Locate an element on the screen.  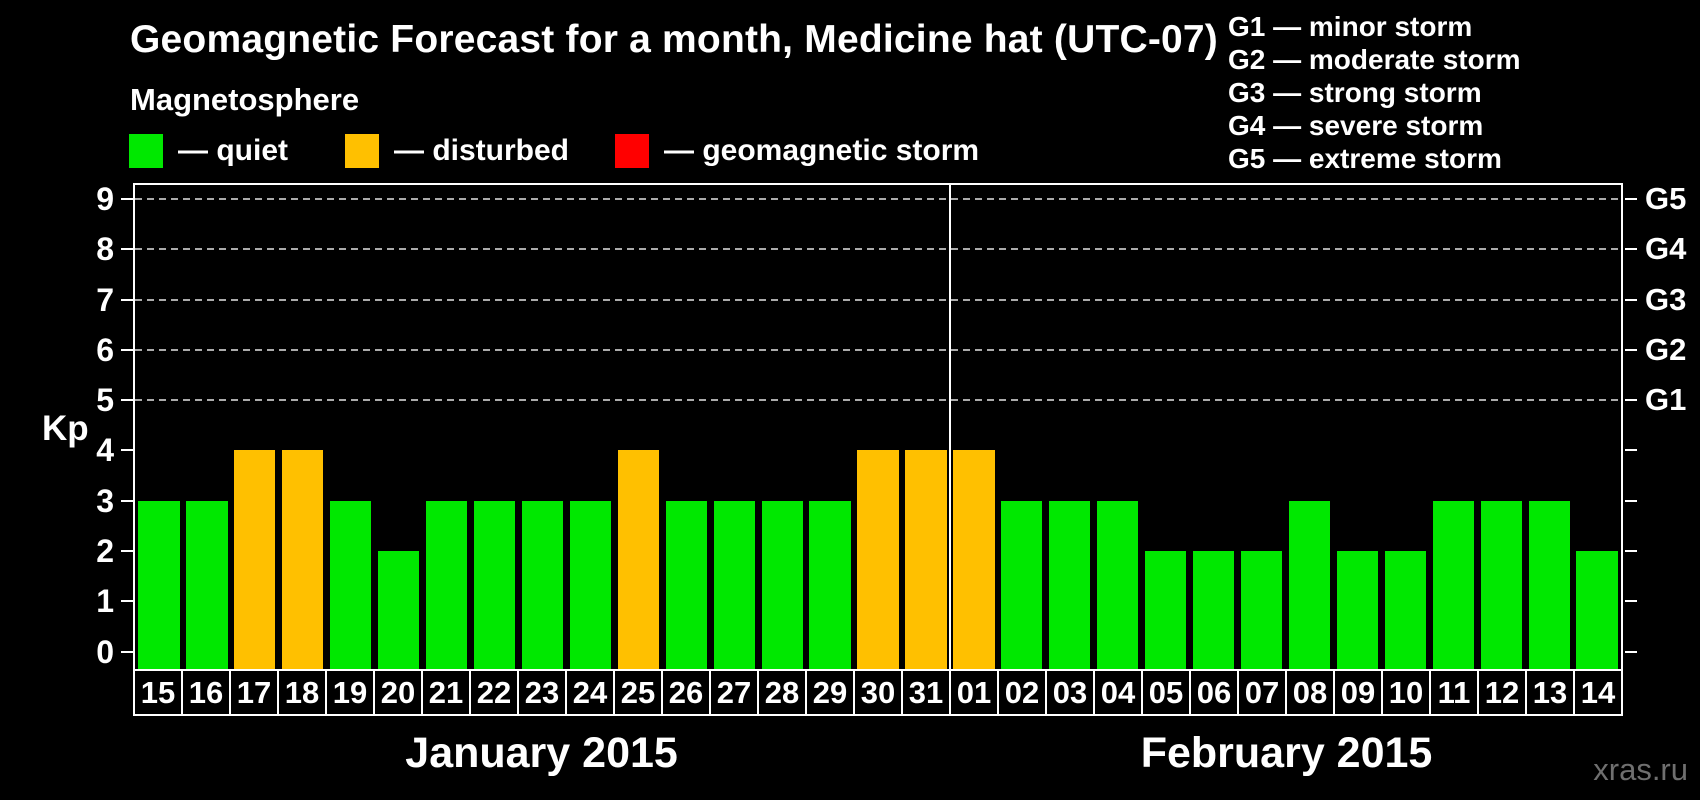
y-axis-title: Kp is located at coordinates (65, 428).